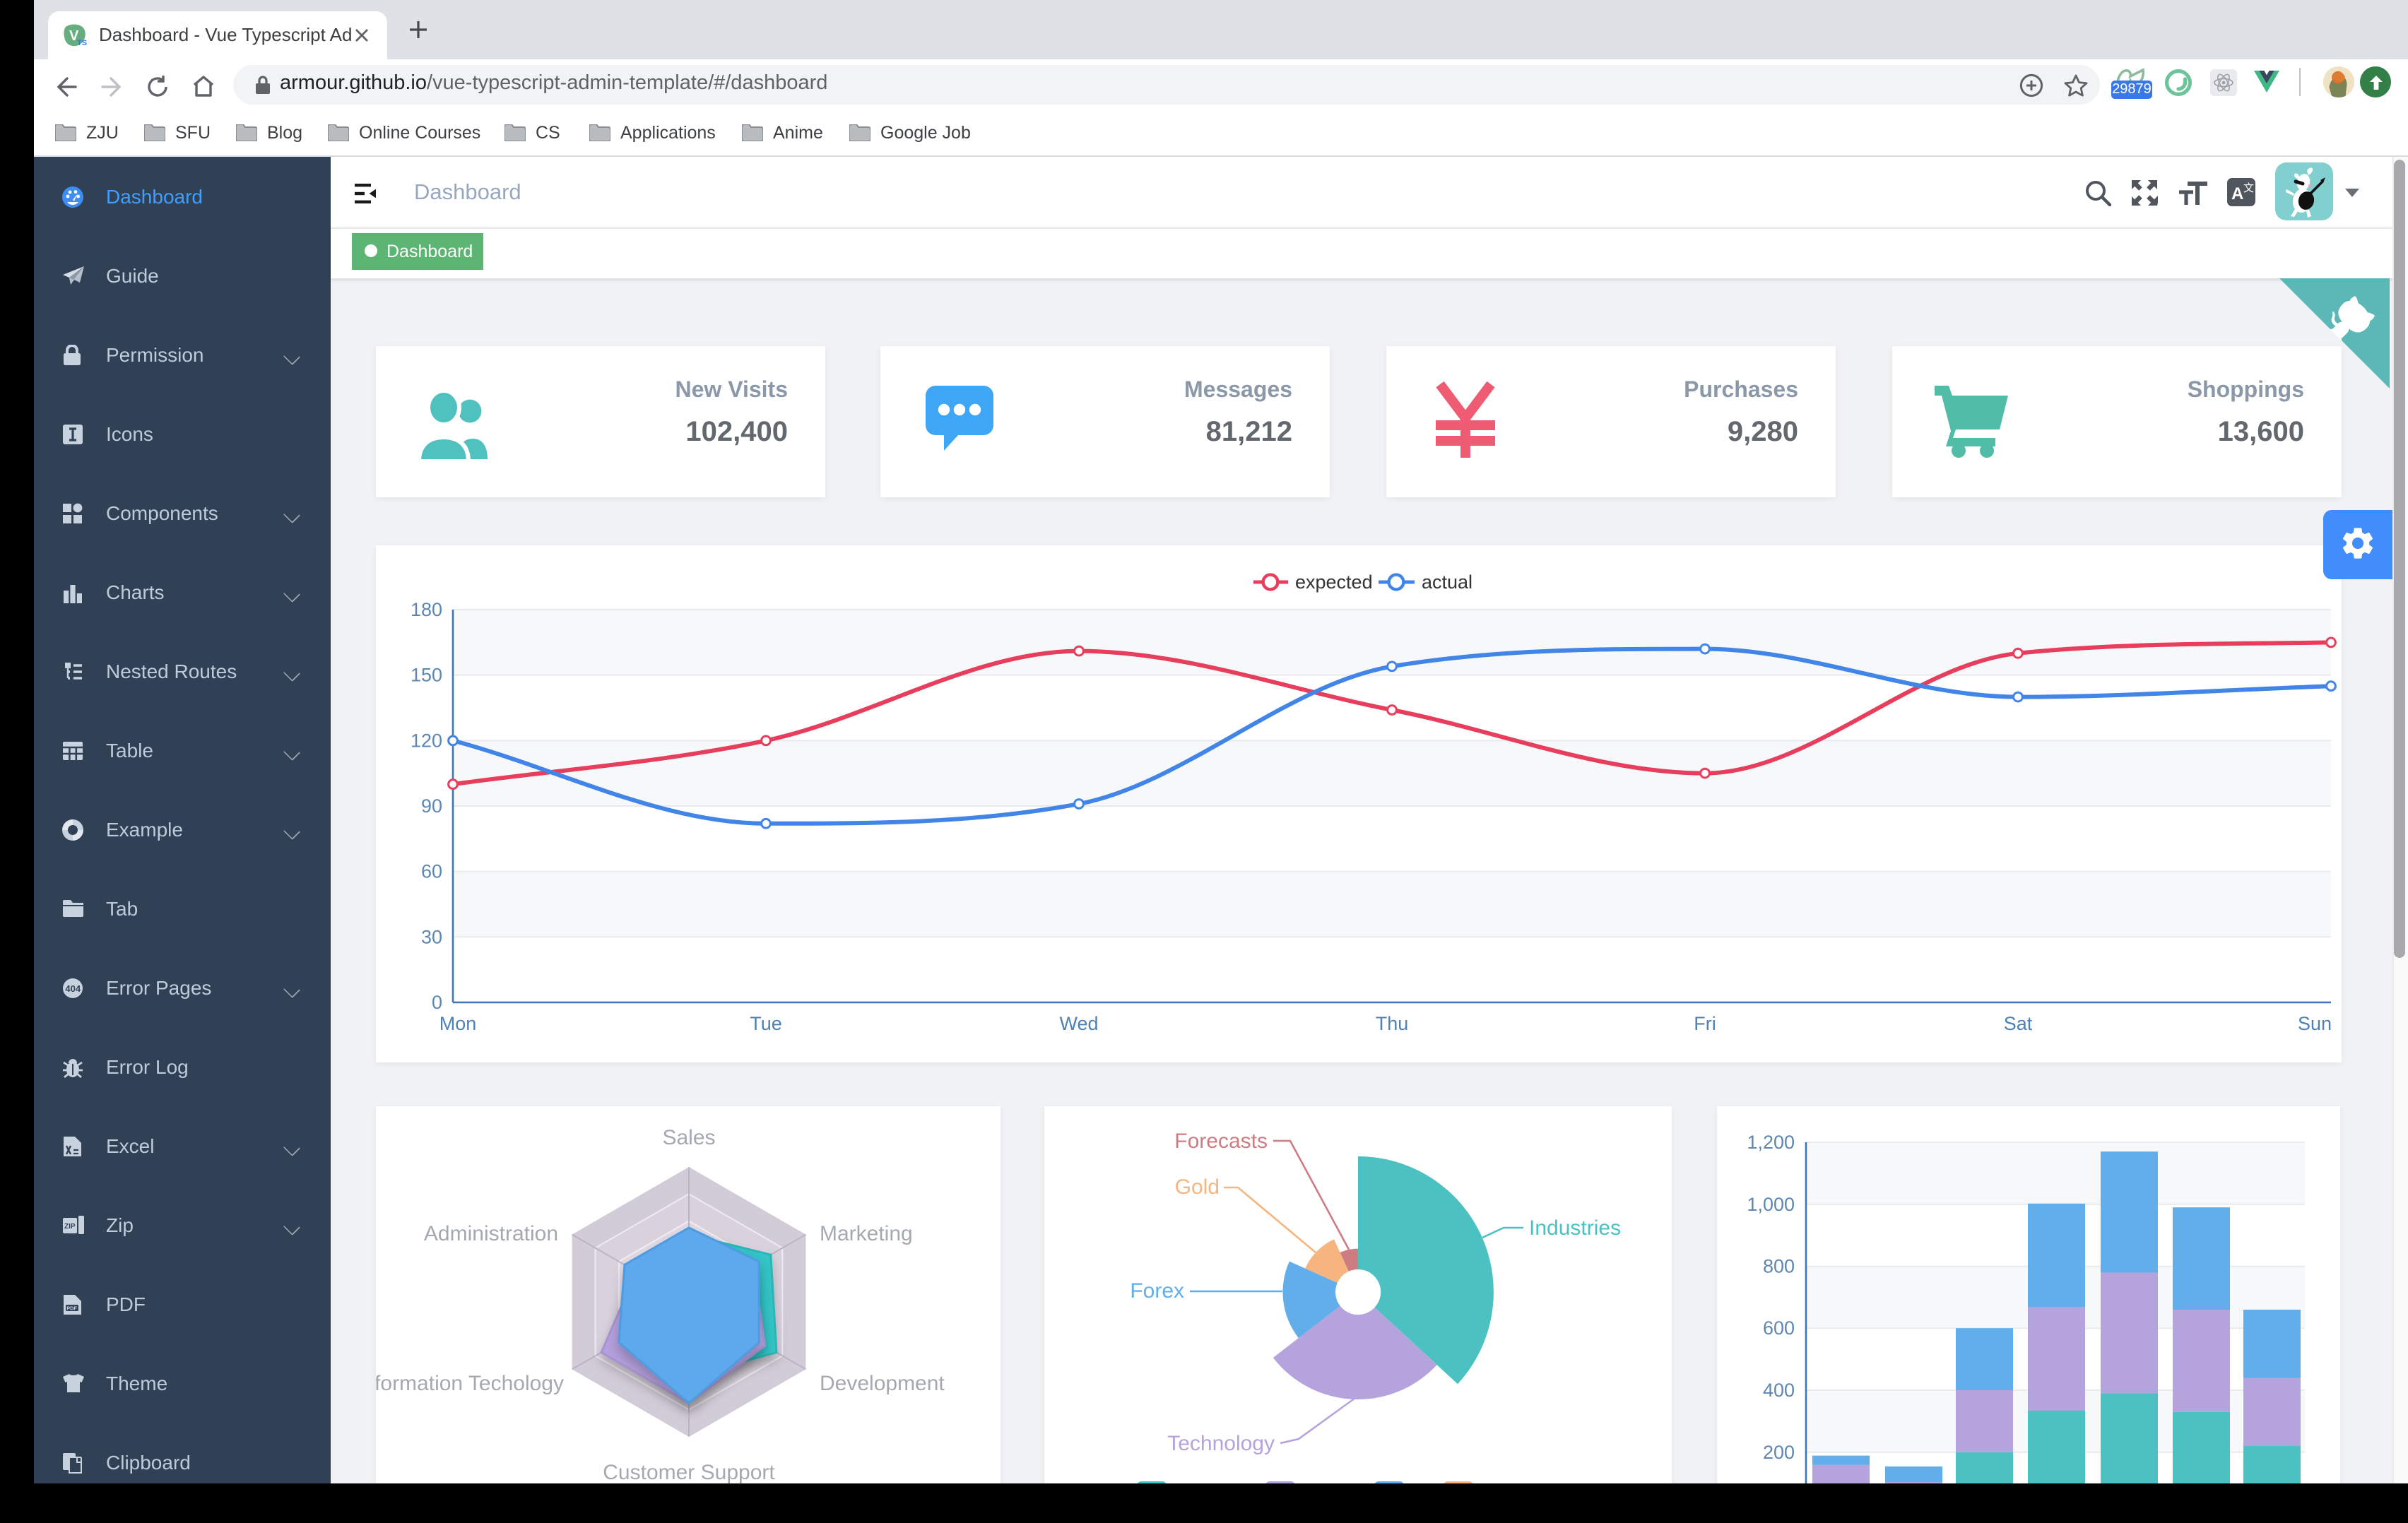 The image size is (2408, 1523). Describe the element at coordinates (426, 609) in the screenshot. I see `svg-text: 180` at that location.